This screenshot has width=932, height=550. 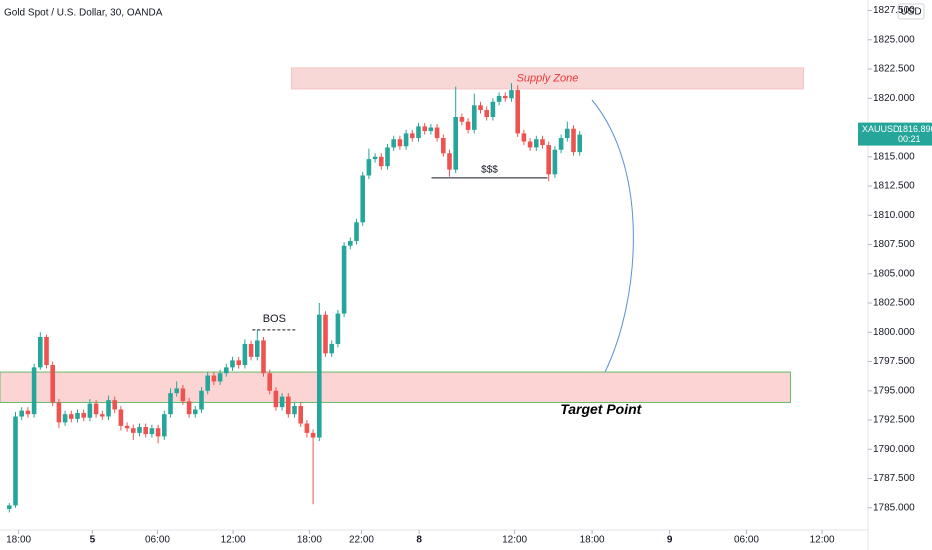 I want to click on last-price-symbol: XAUUSD, so click(x=881, y=129).